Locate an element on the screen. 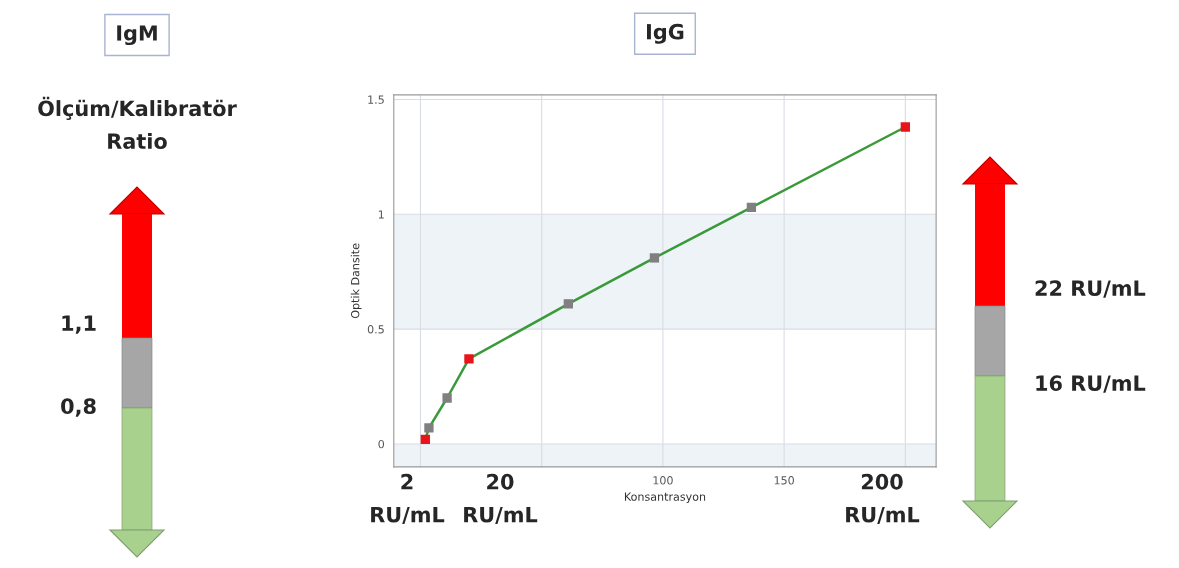  text: 1,1 is located at coordinates (79, 324).